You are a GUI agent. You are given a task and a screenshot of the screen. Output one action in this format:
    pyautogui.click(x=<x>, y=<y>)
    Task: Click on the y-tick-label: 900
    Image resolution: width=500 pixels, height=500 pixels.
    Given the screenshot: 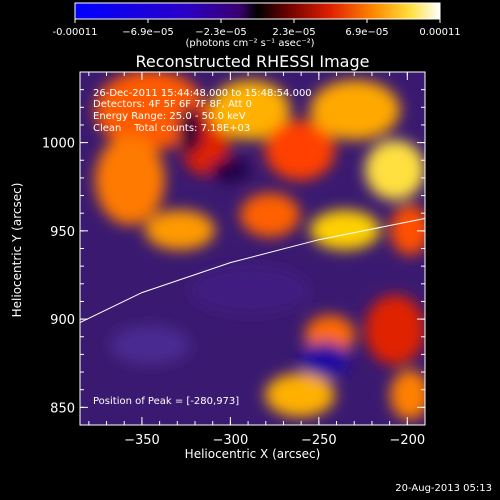 What is the action you would take?
    pyautogui.click(x=62, y=320)
    